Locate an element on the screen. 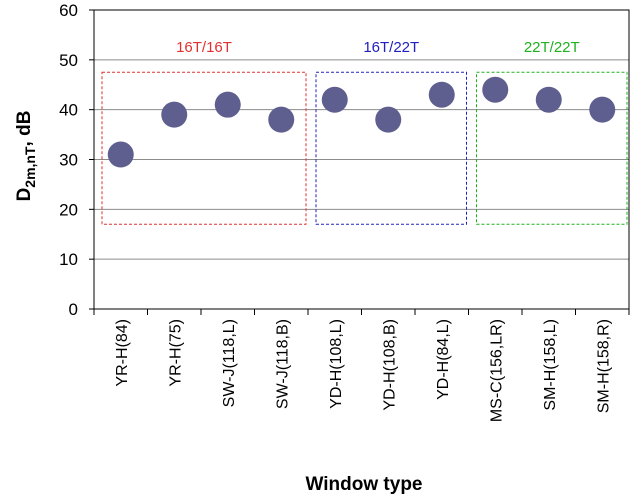 The width and height of the screenshot is (635, 499). x-tick-label: SW-J(118,B) is located at coordinates (282, 364).